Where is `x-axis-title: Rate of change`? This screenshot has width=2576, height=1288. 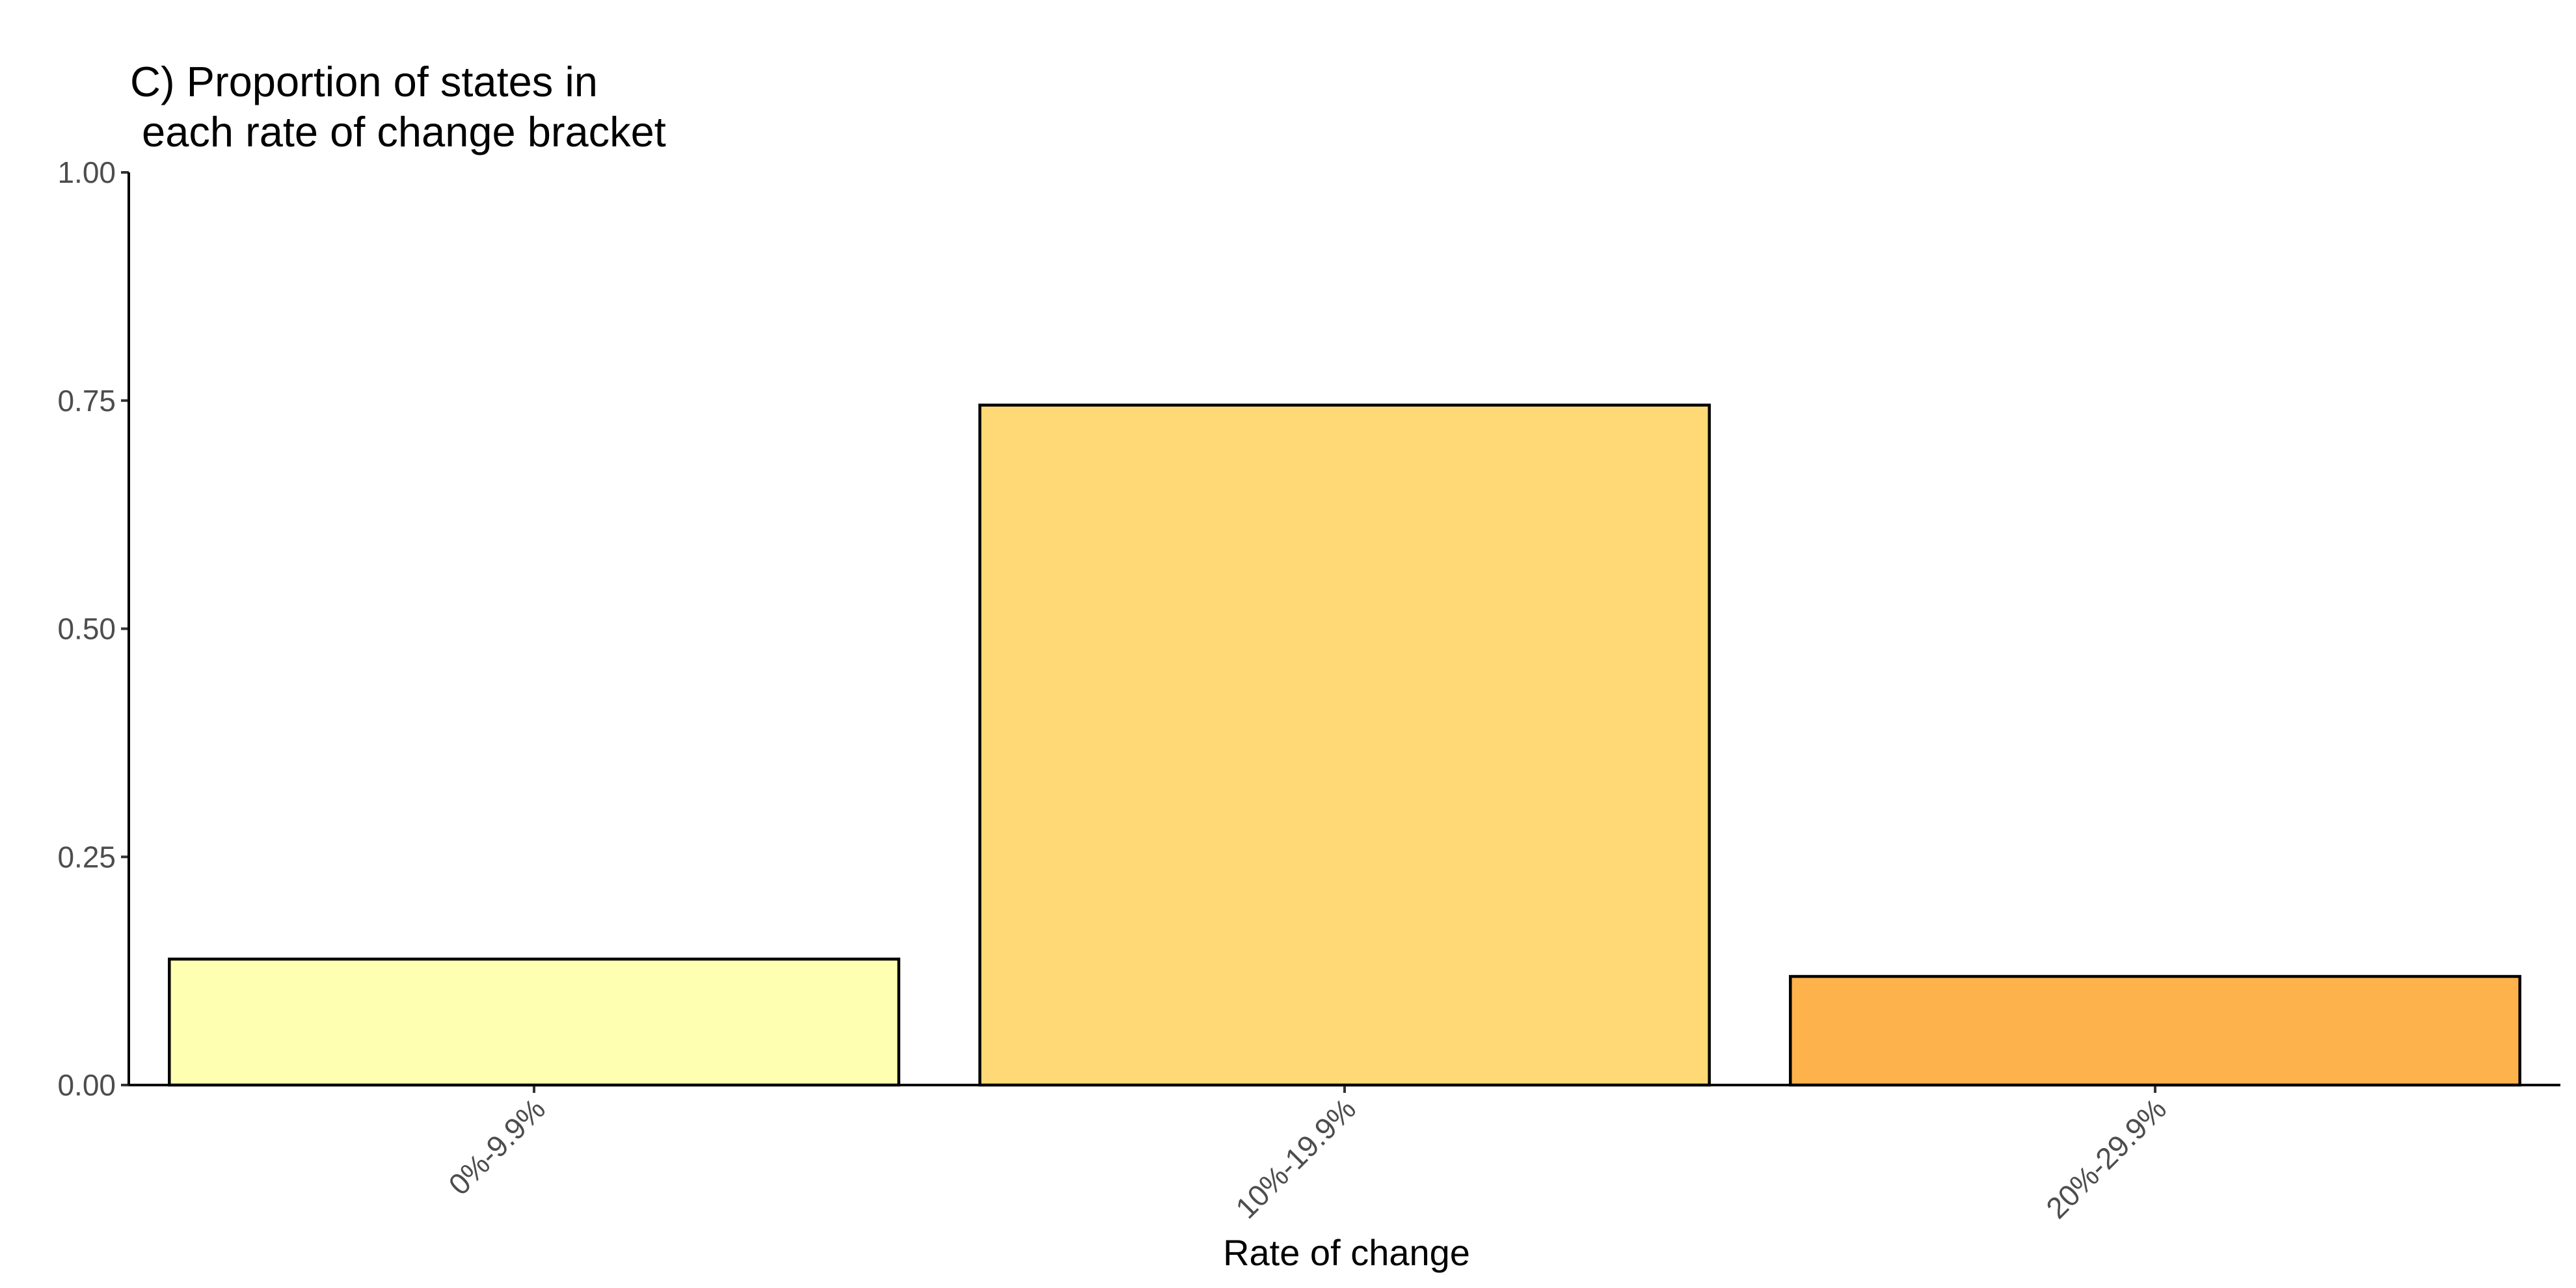
x-axis-title: Rate of change is located at coordinates (1346, 1252).